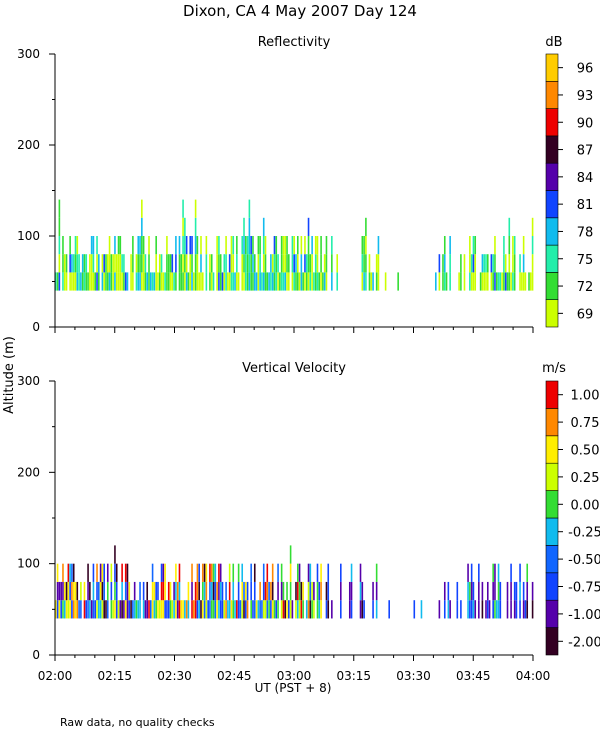 This screenshot has width=600, height=750. I want to click on colorbar-swatch, so click(552, 586).